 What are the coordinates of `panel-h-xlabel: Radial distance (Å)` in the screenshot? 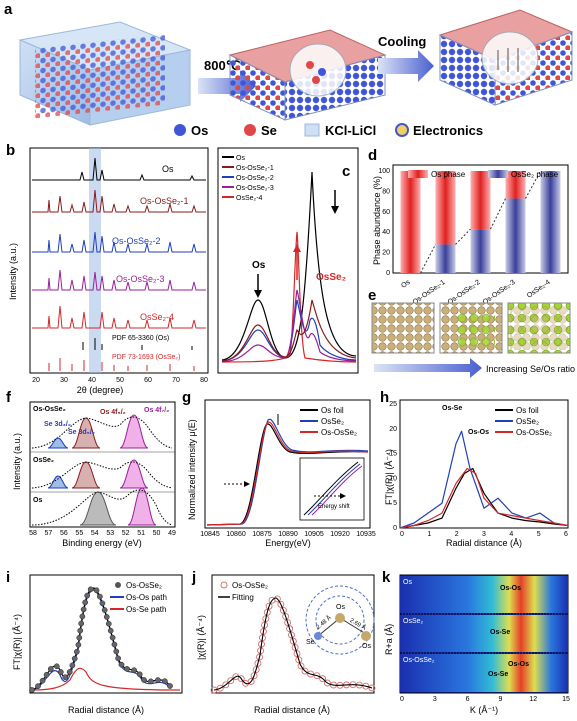 It's located at (484, 543).